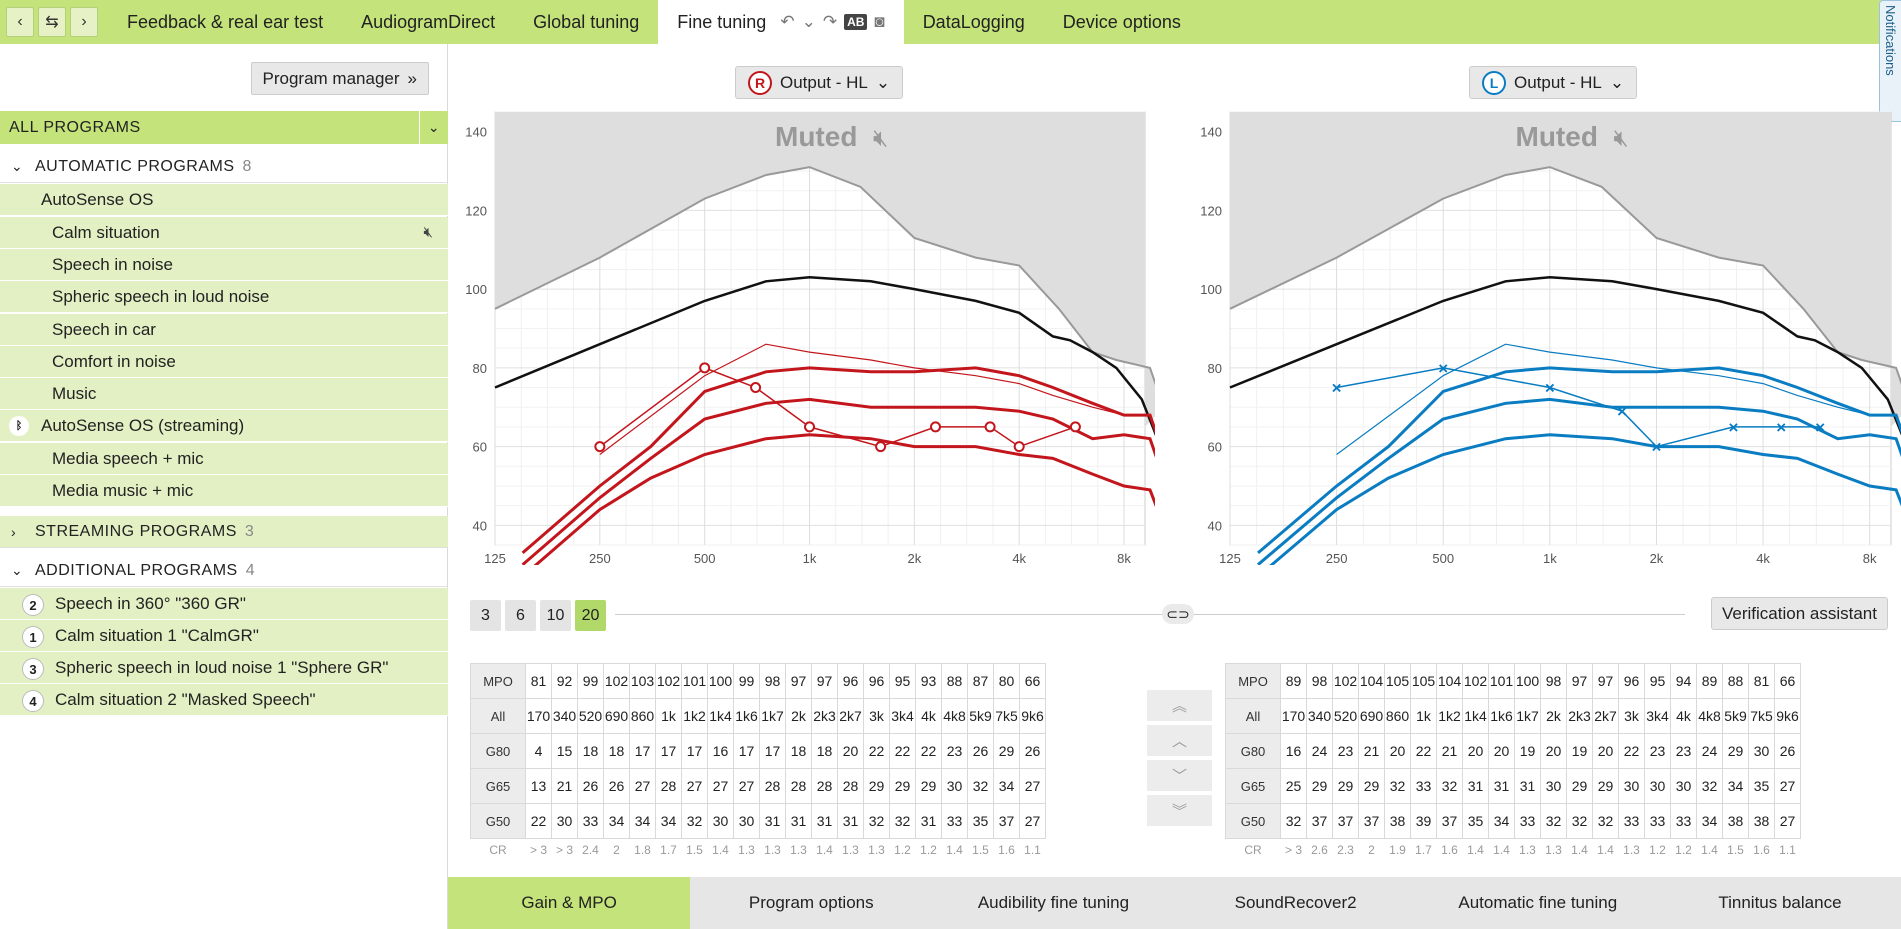 This screenshot has height=929, width=1901. I want to click on table-cell: 80, so click(1006, 681).